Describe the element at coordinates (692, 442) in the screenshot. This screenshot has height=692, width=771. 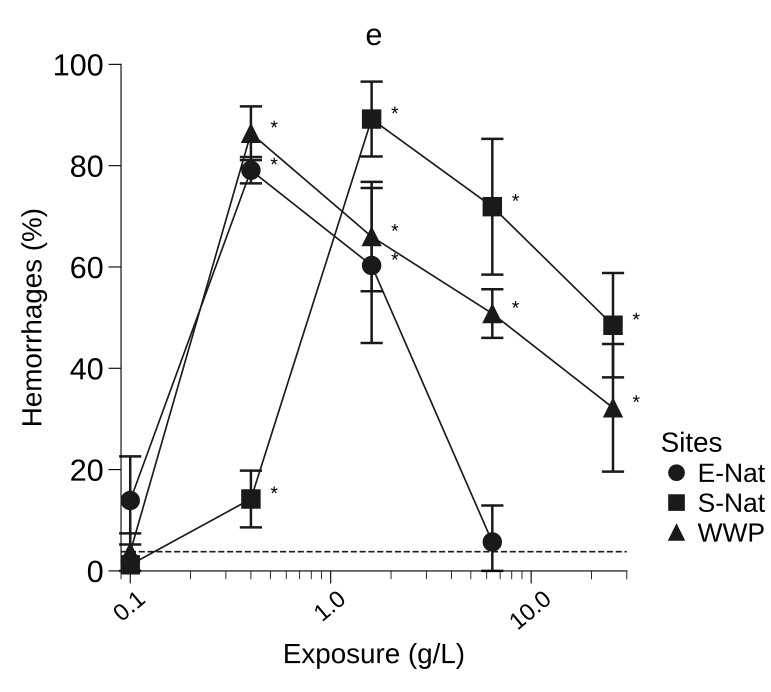
I see `legend-title: Sites` at that location.